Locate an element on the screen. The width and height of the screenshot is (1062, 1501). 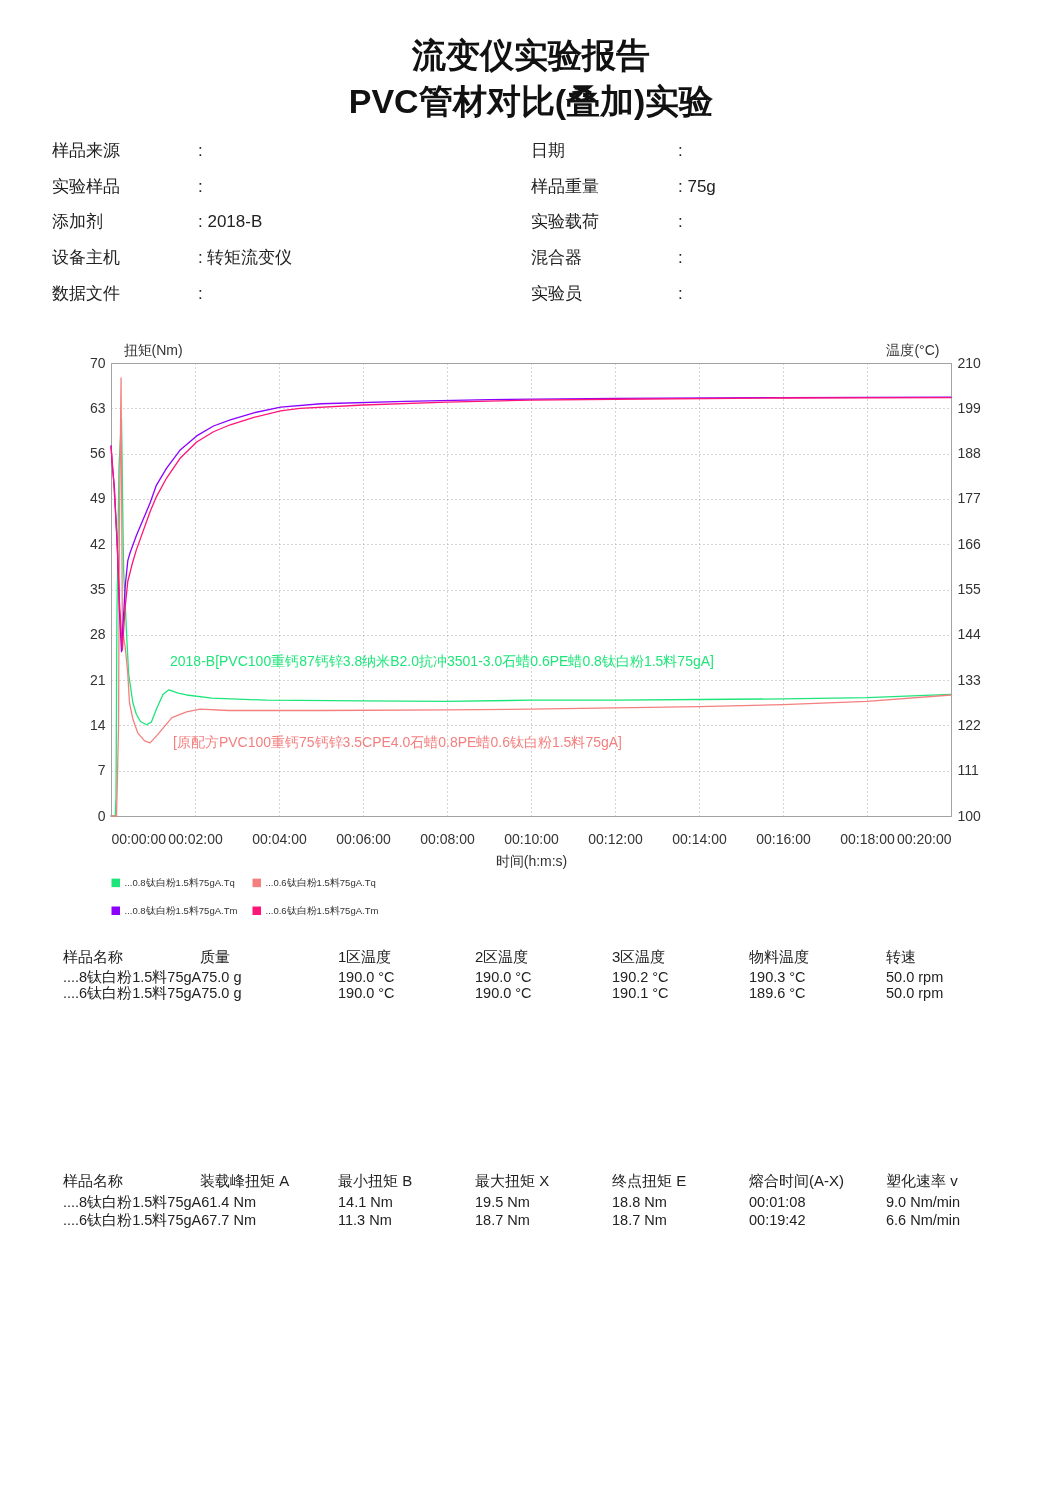
text: 日期 is located at coordinates (548, 150).